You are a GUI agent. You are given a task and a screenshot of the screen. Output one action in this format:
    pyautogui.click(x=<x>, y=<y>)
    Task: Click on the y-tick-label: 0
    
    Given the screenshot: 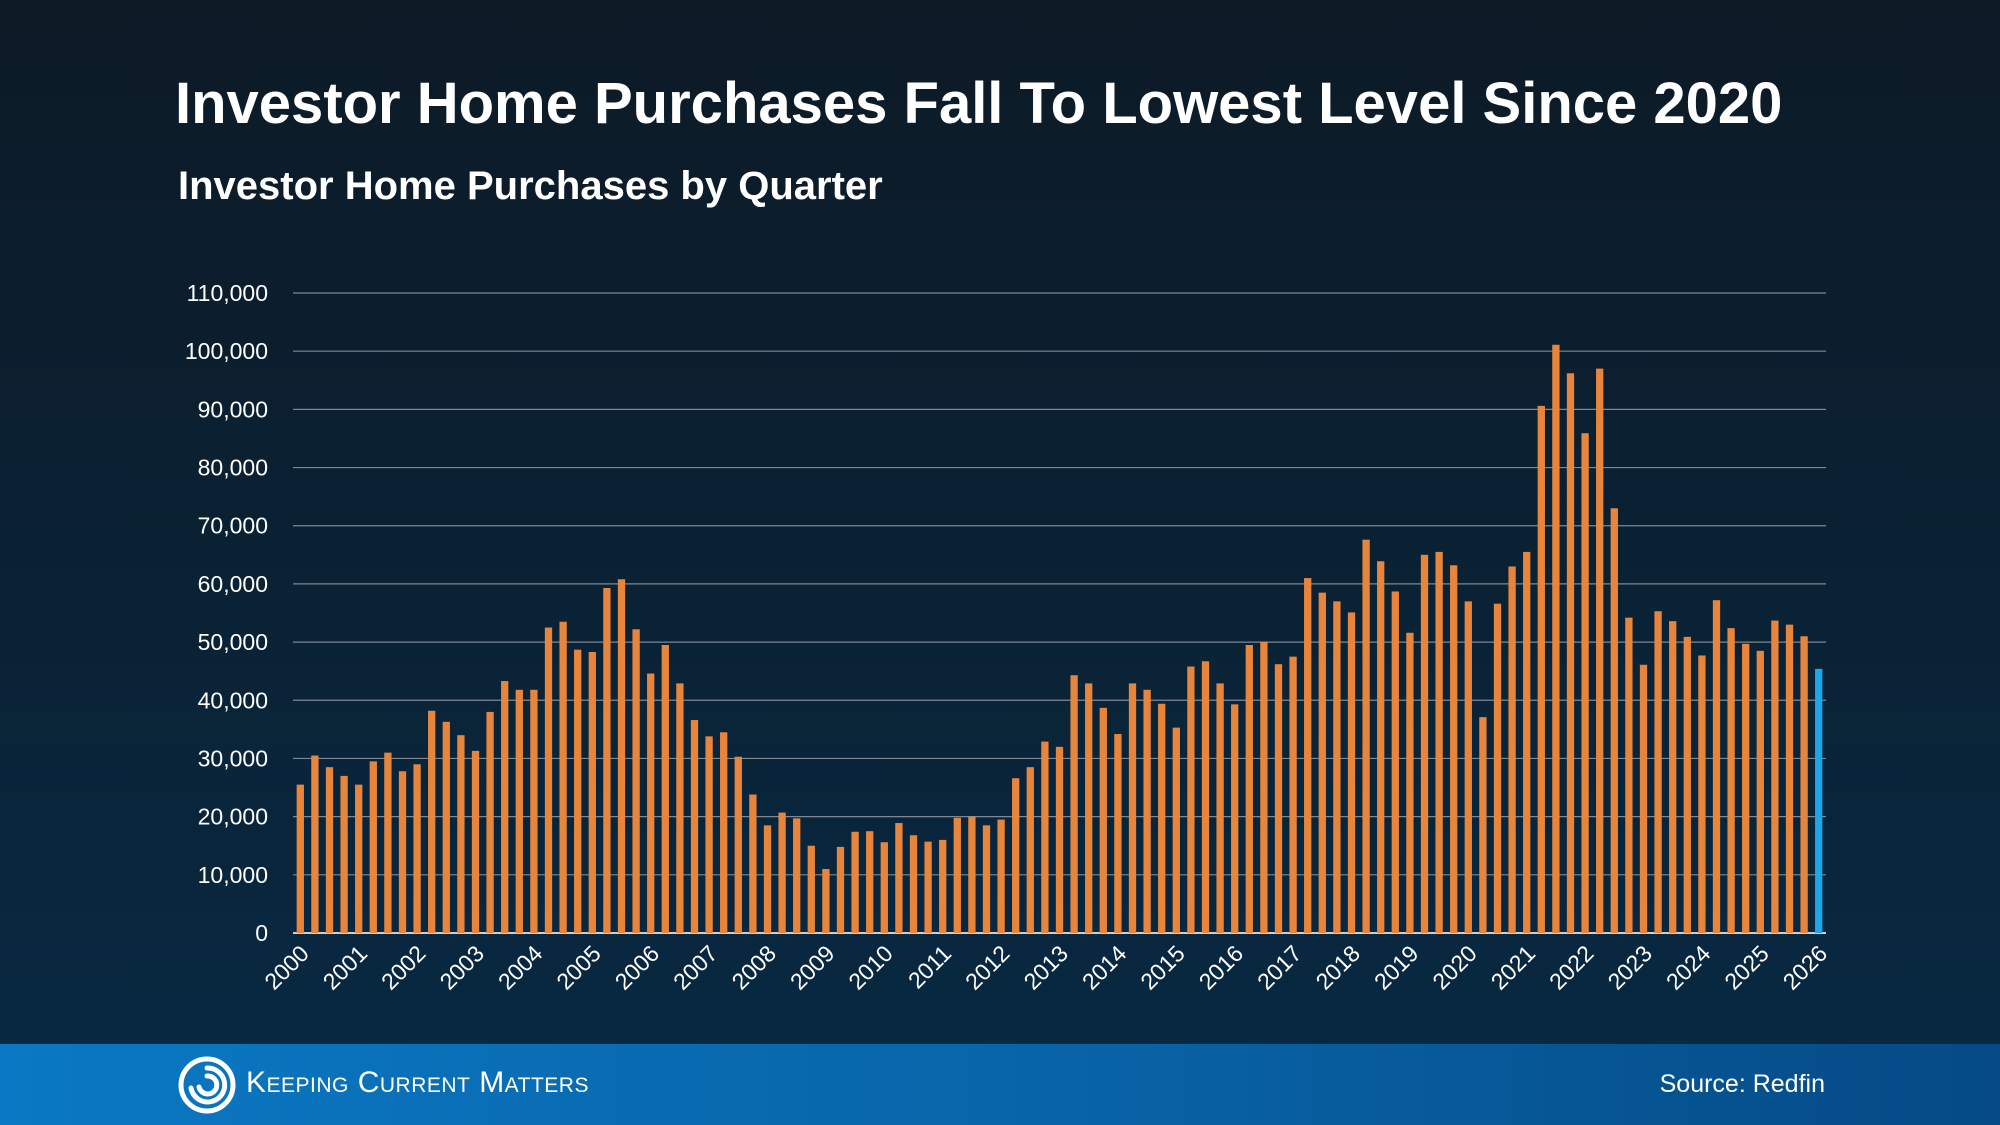 What is the action you would take?
    pyautogui.click(x=261, y=933)
    